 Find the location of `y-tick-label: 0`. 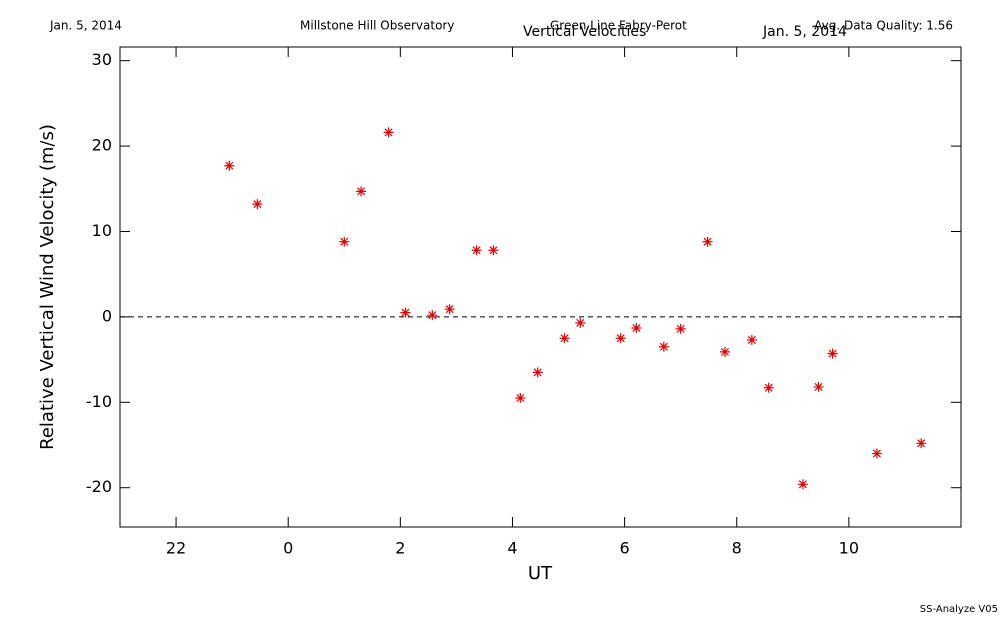

y-tick-label: 0 is located at coordinates (107, 315).